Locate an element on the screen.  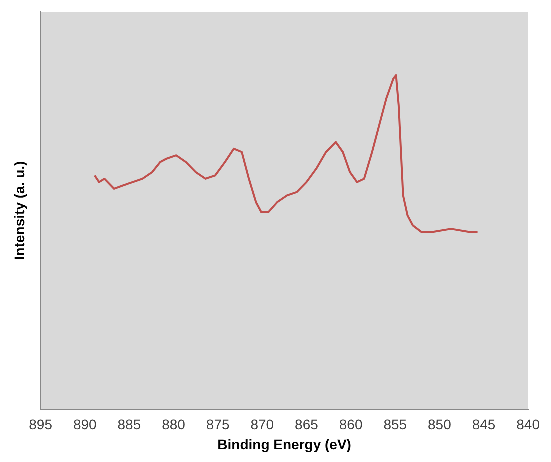
x-tick-label: 860 is located at coordinates (351, 424).